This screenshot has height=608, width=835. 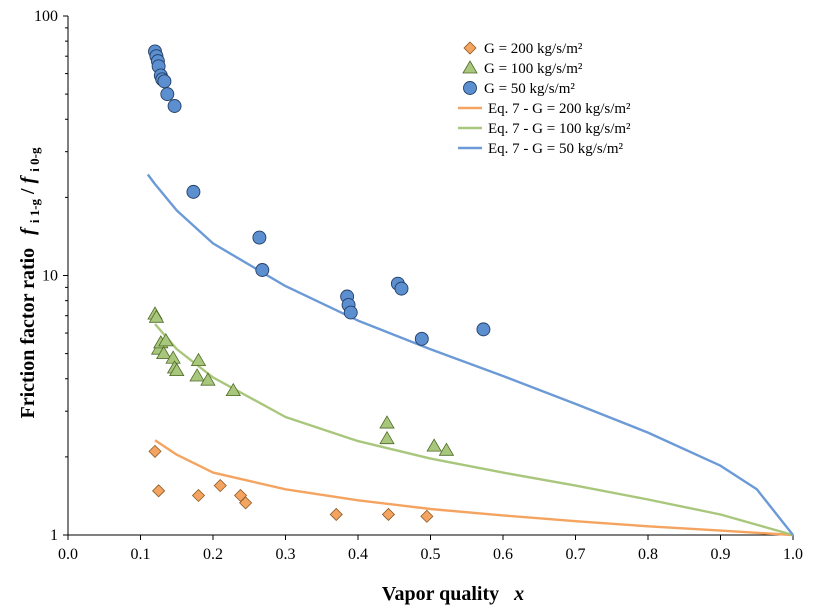 I want to click on x-axis-title: Vapor quality x, so click(x=453, y=594).